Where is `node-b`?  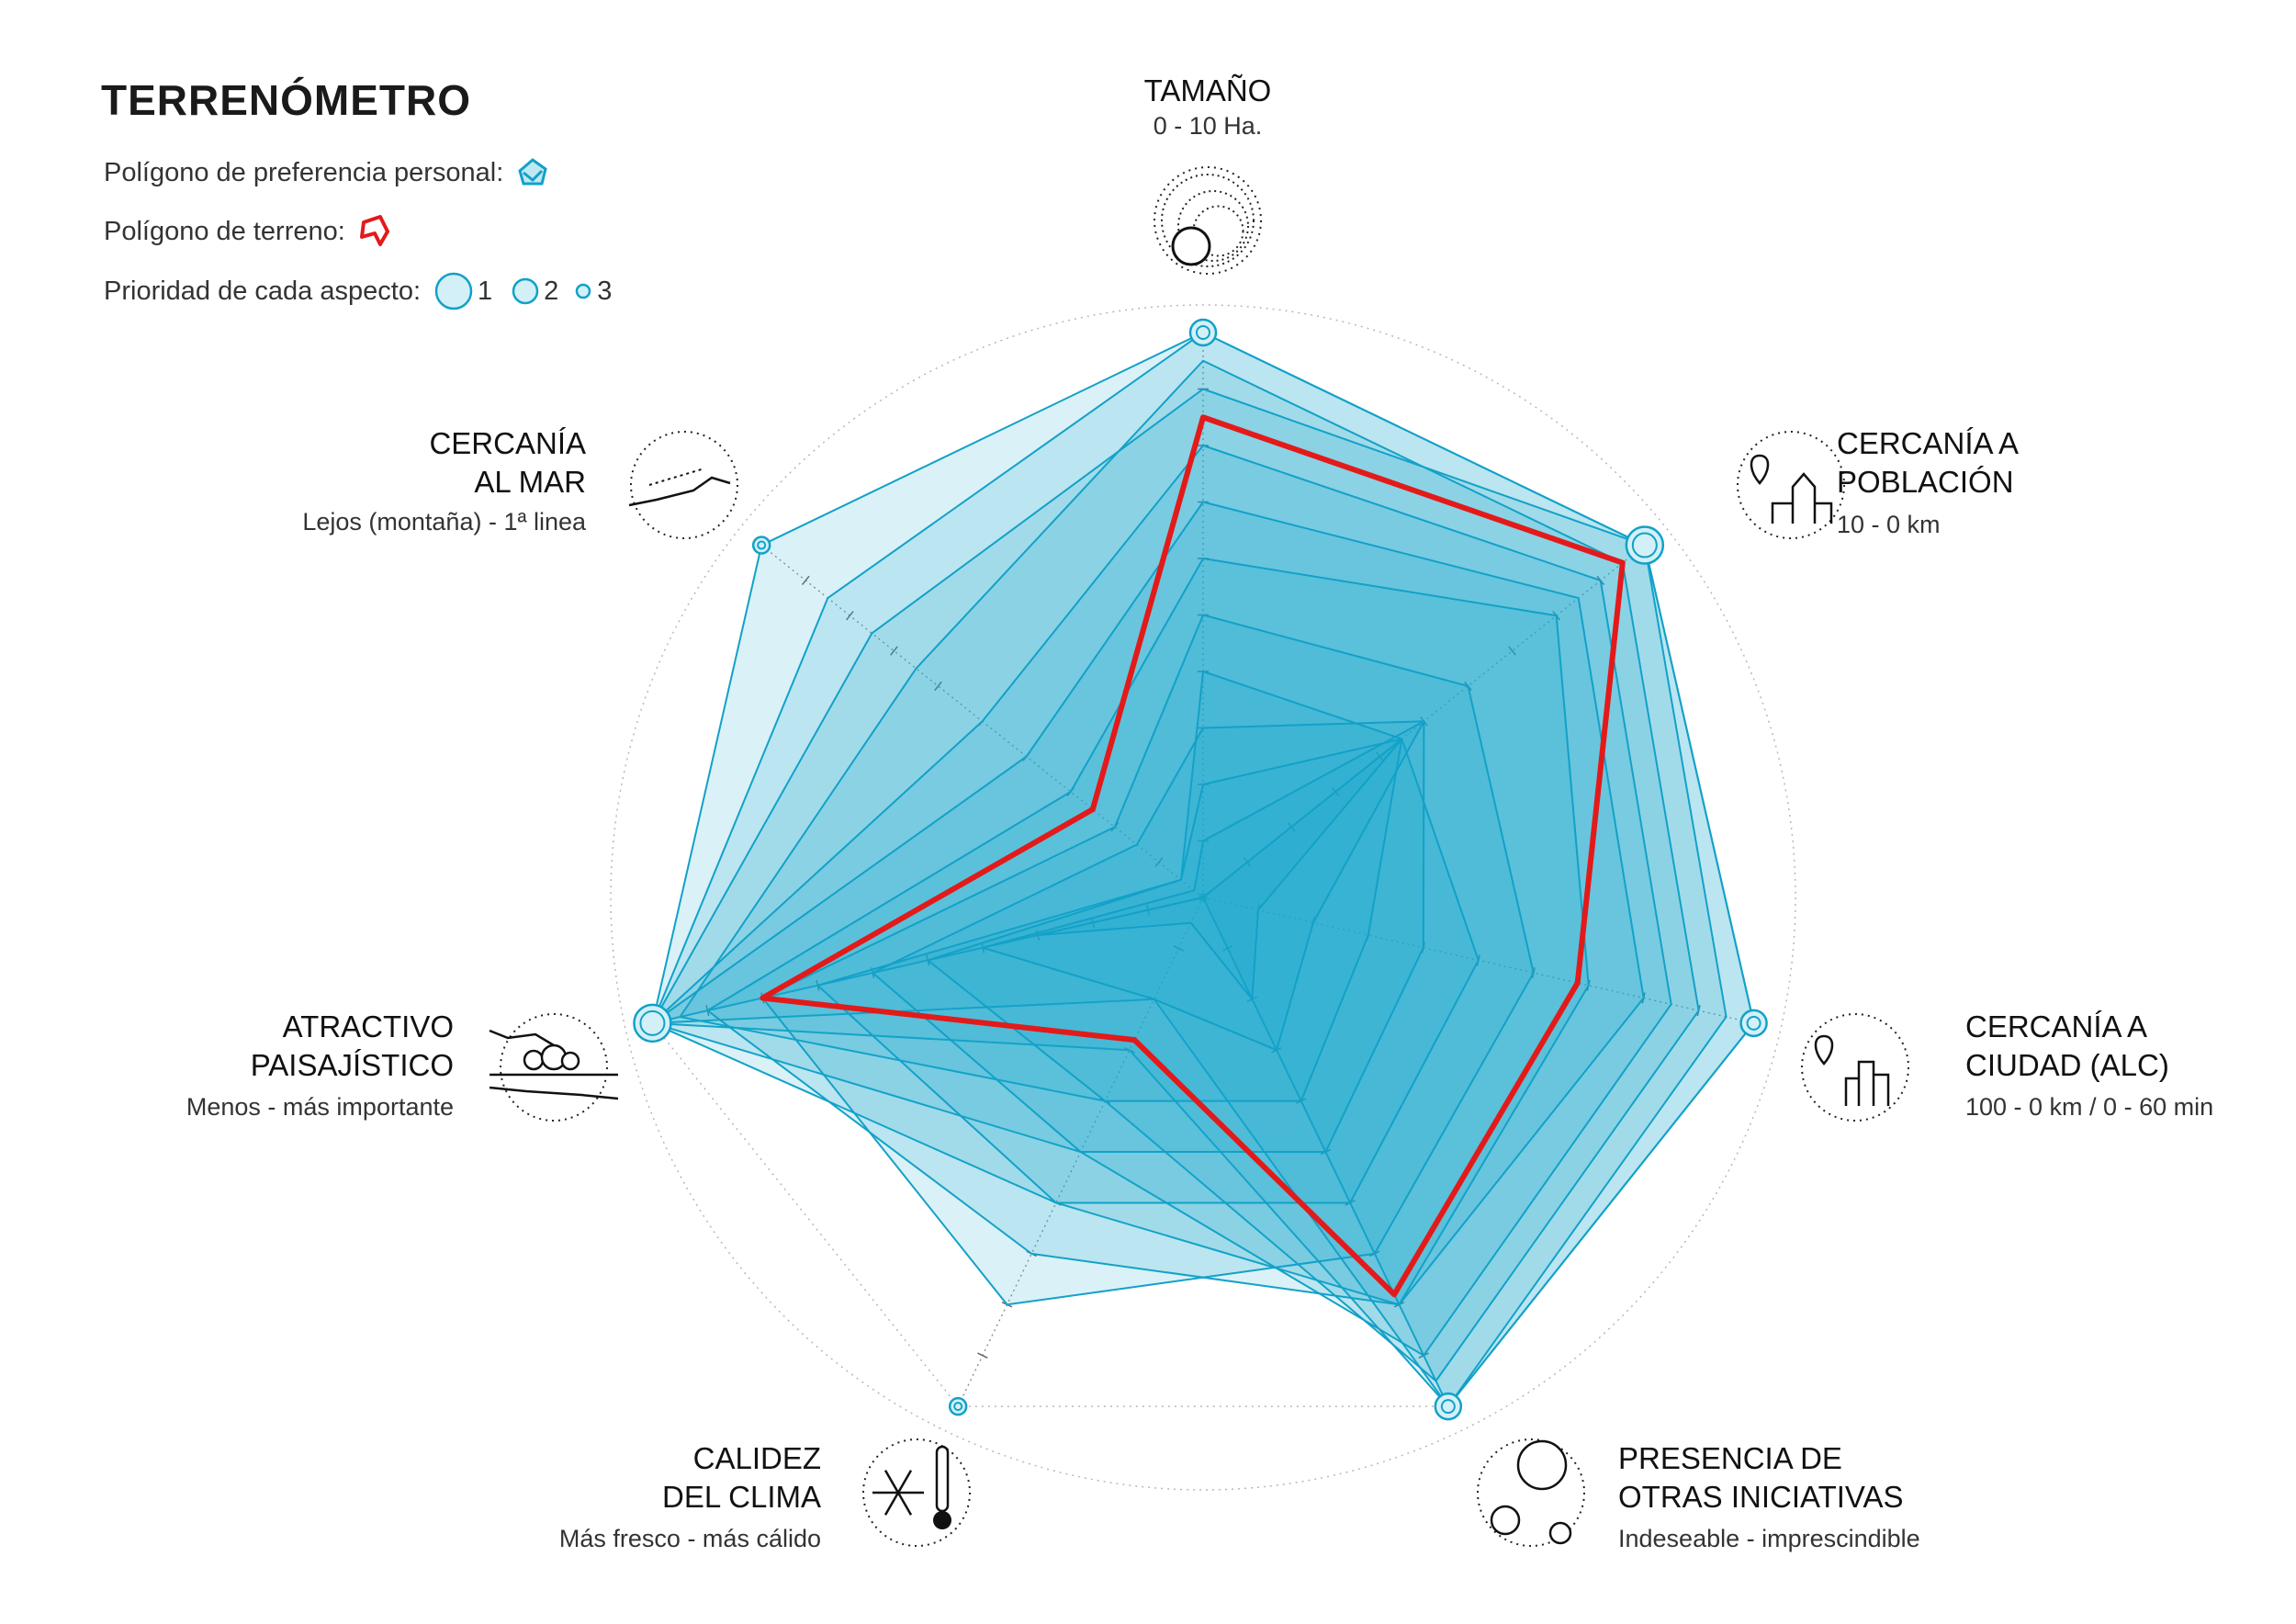
node-b is located at coordinates (1505, 1520).